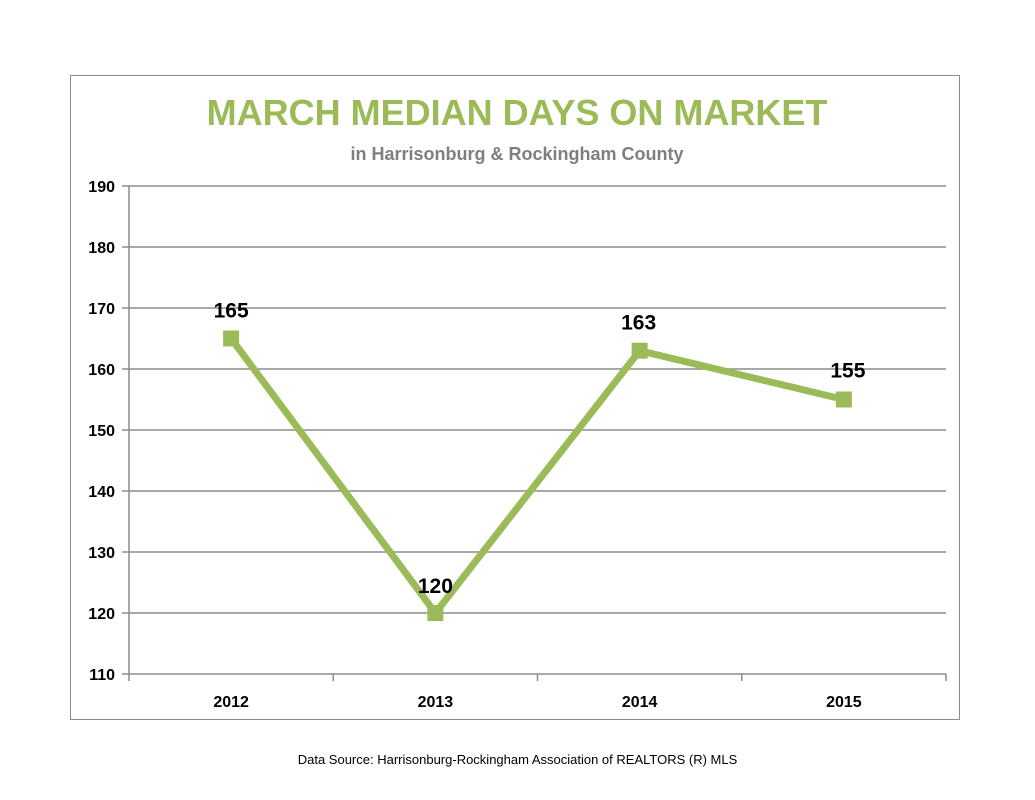 This screenshot has height=800, width=1035. I want to click on y-tick-label: 170, so click(101, 309).